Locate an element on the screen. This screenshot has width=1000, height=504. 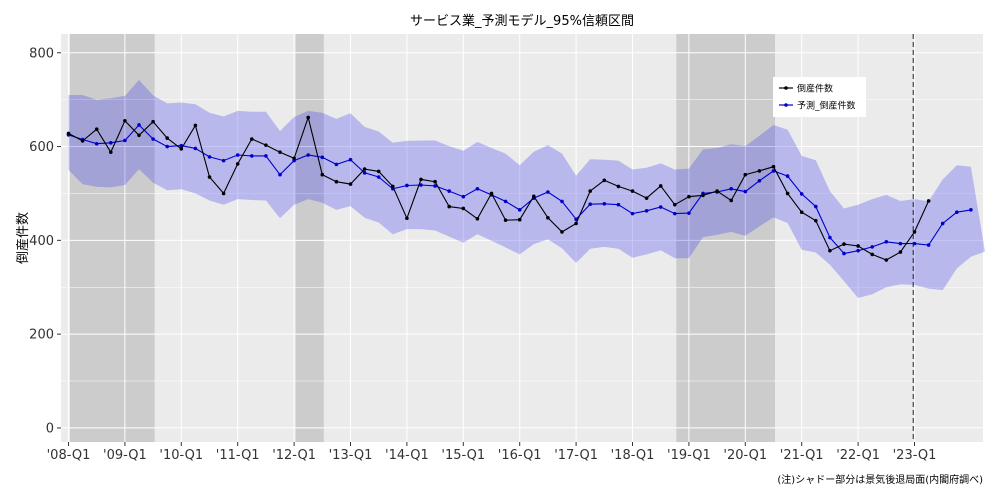
legend-marker-forecast is located at coordinates (786, 105).